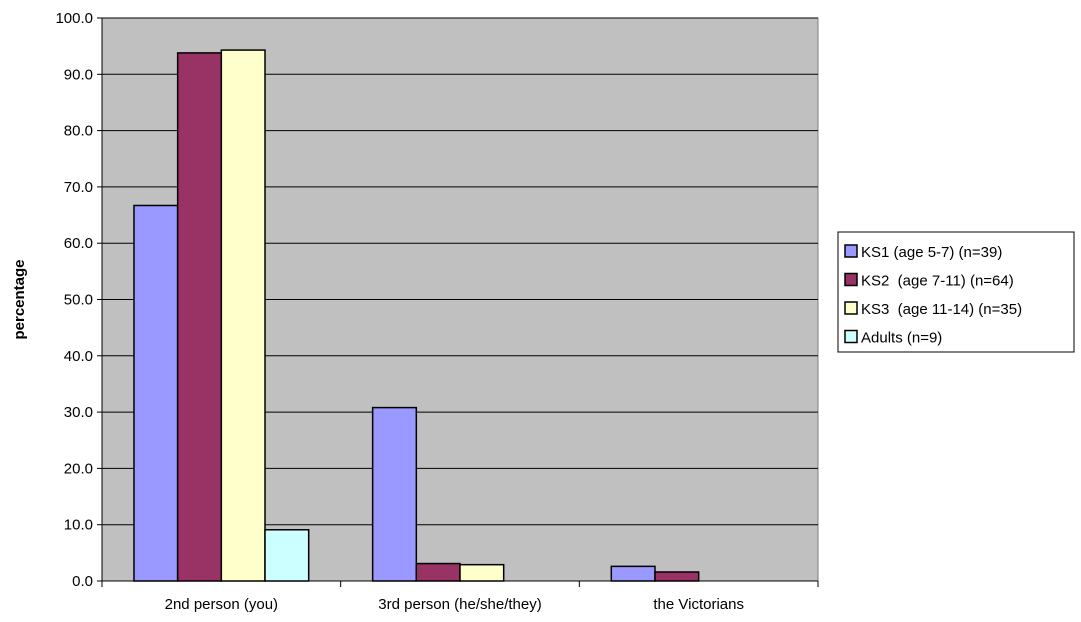 This screenshot has height=622, width=1081. I want to click on x-tick-label: 3rd person (he/she/they), so click(459, 604).